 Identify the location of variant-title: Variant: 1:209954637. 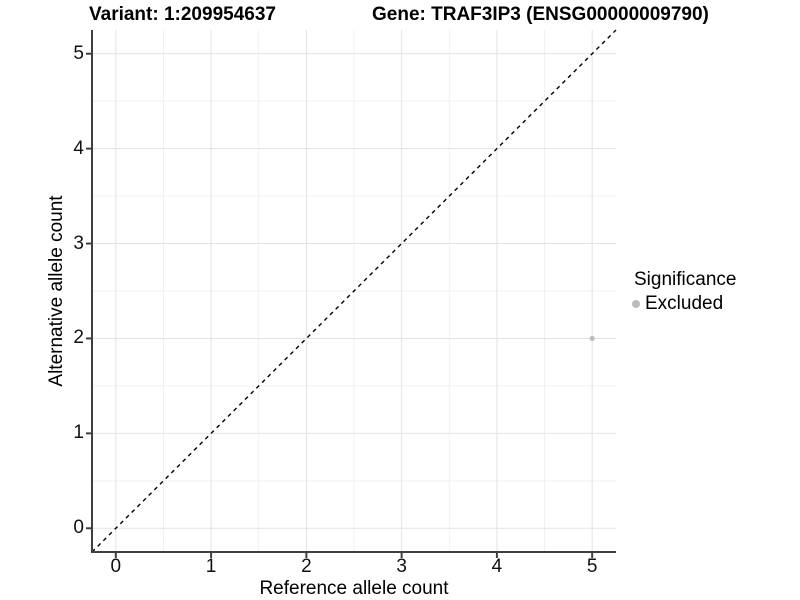
(182, 14).